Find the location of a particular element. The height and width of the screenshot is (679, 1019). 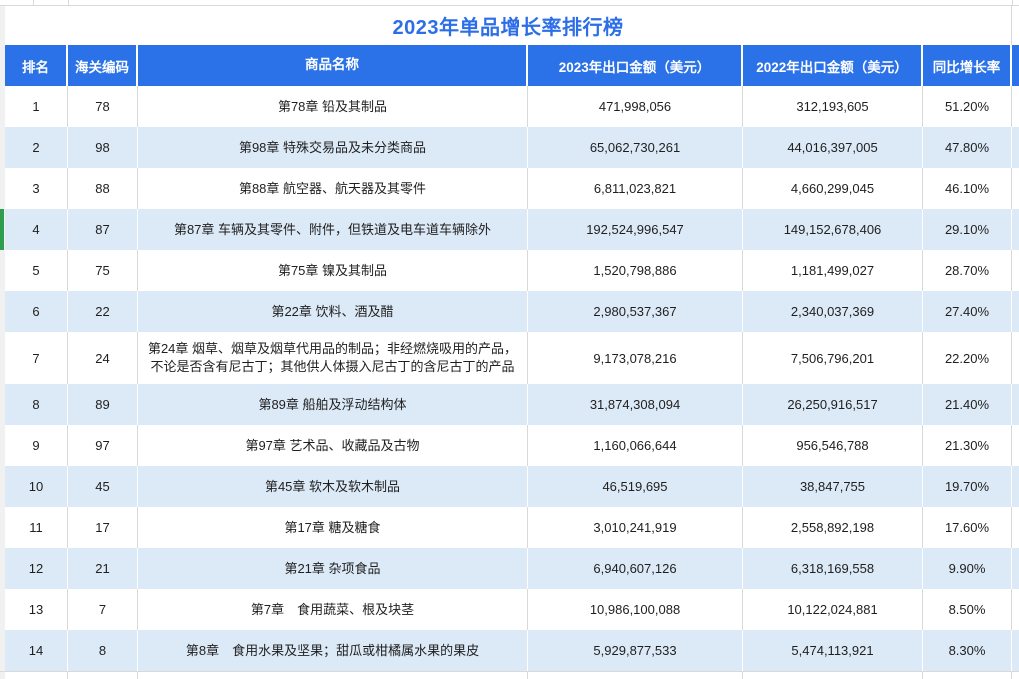

cell-export-2022: 7,506,796,201 is located at coordinates (833, 358).